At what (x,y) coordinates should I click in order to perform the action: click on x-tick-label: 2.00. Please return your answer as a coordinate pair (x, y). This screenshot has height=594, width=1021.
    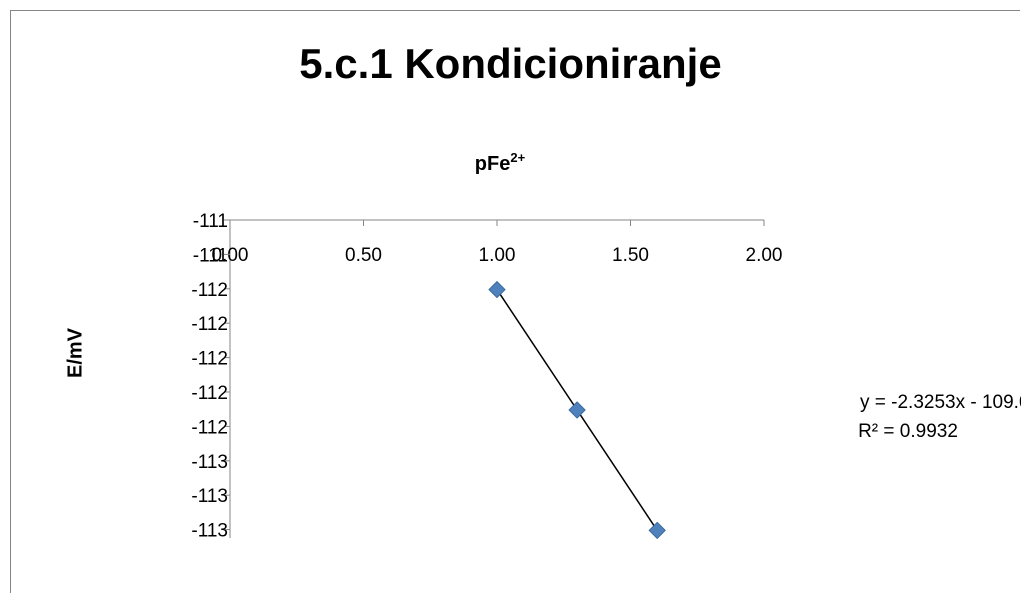
    Looking at the image, I should click on (764, 255).